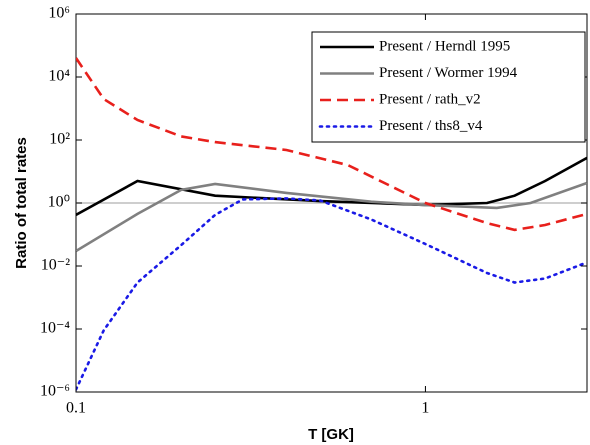 The image size is (590, 445). What do you see at coordinates (59, 202) in the screenshot?
I see `y-tick-label: 10⁰` at bounding box center [59, 202].